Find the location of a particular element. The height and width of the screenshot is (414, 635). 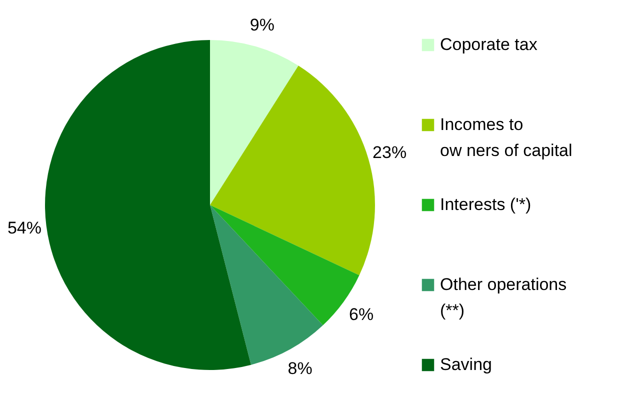

data-label: 6% is located at coordinates (361, 314).